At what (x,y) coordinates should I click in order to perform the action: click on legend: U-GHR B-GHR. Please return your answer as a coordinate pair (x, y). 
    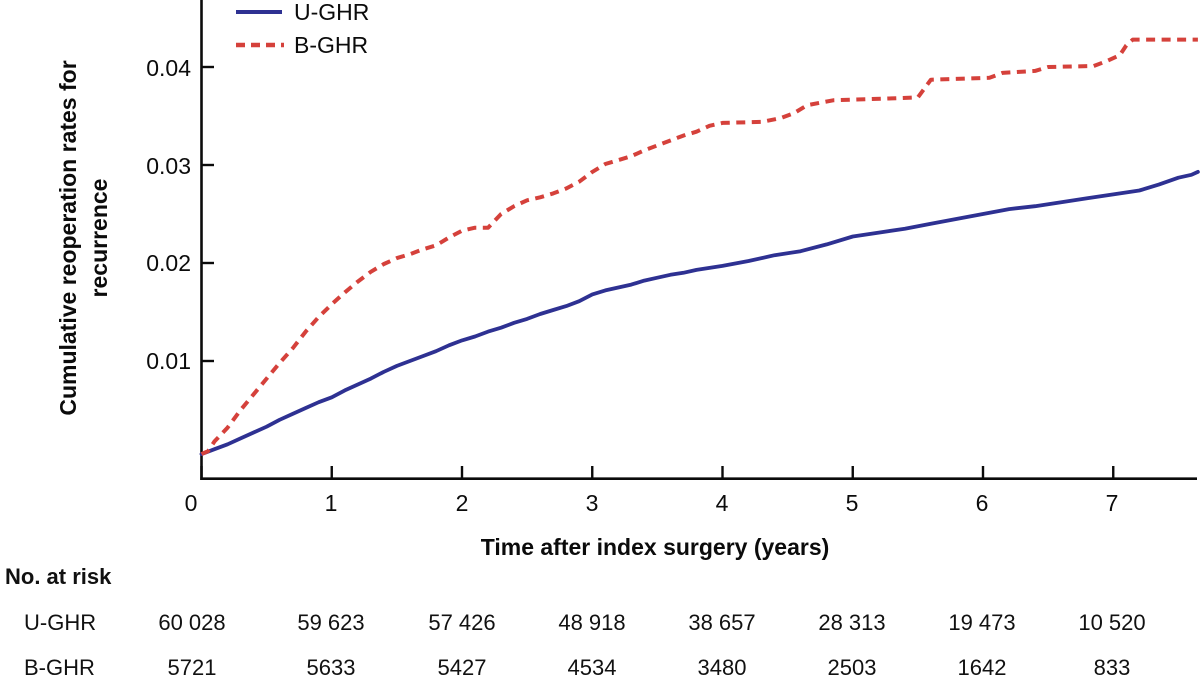
    Looking at the image, I should click on (302, 29).